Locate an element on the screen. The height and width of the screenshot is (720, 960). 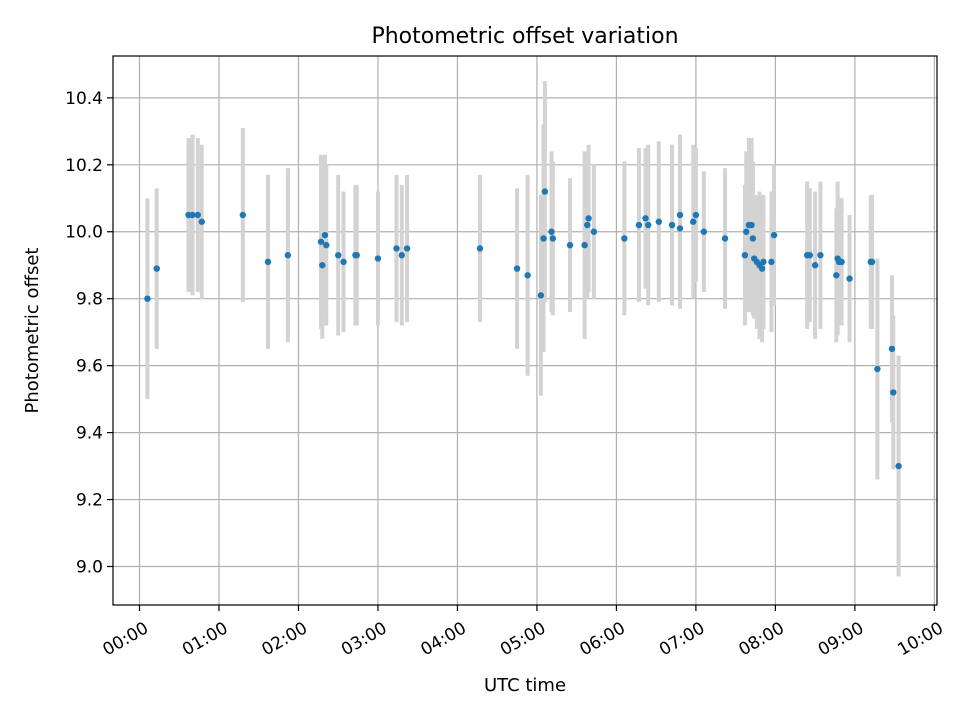
y-tick-label: 10.2 is located at coordinates (84, 166).